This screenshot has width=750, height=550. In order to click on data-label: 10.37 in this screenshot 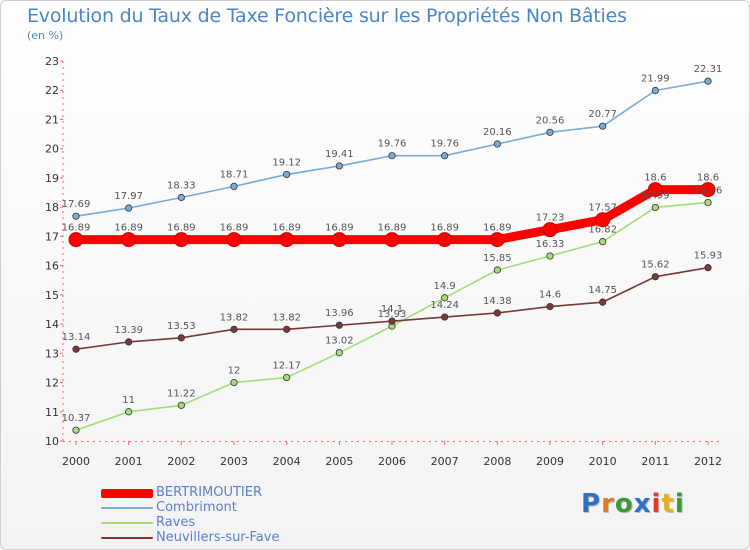, I will do `click(76, 418)`.